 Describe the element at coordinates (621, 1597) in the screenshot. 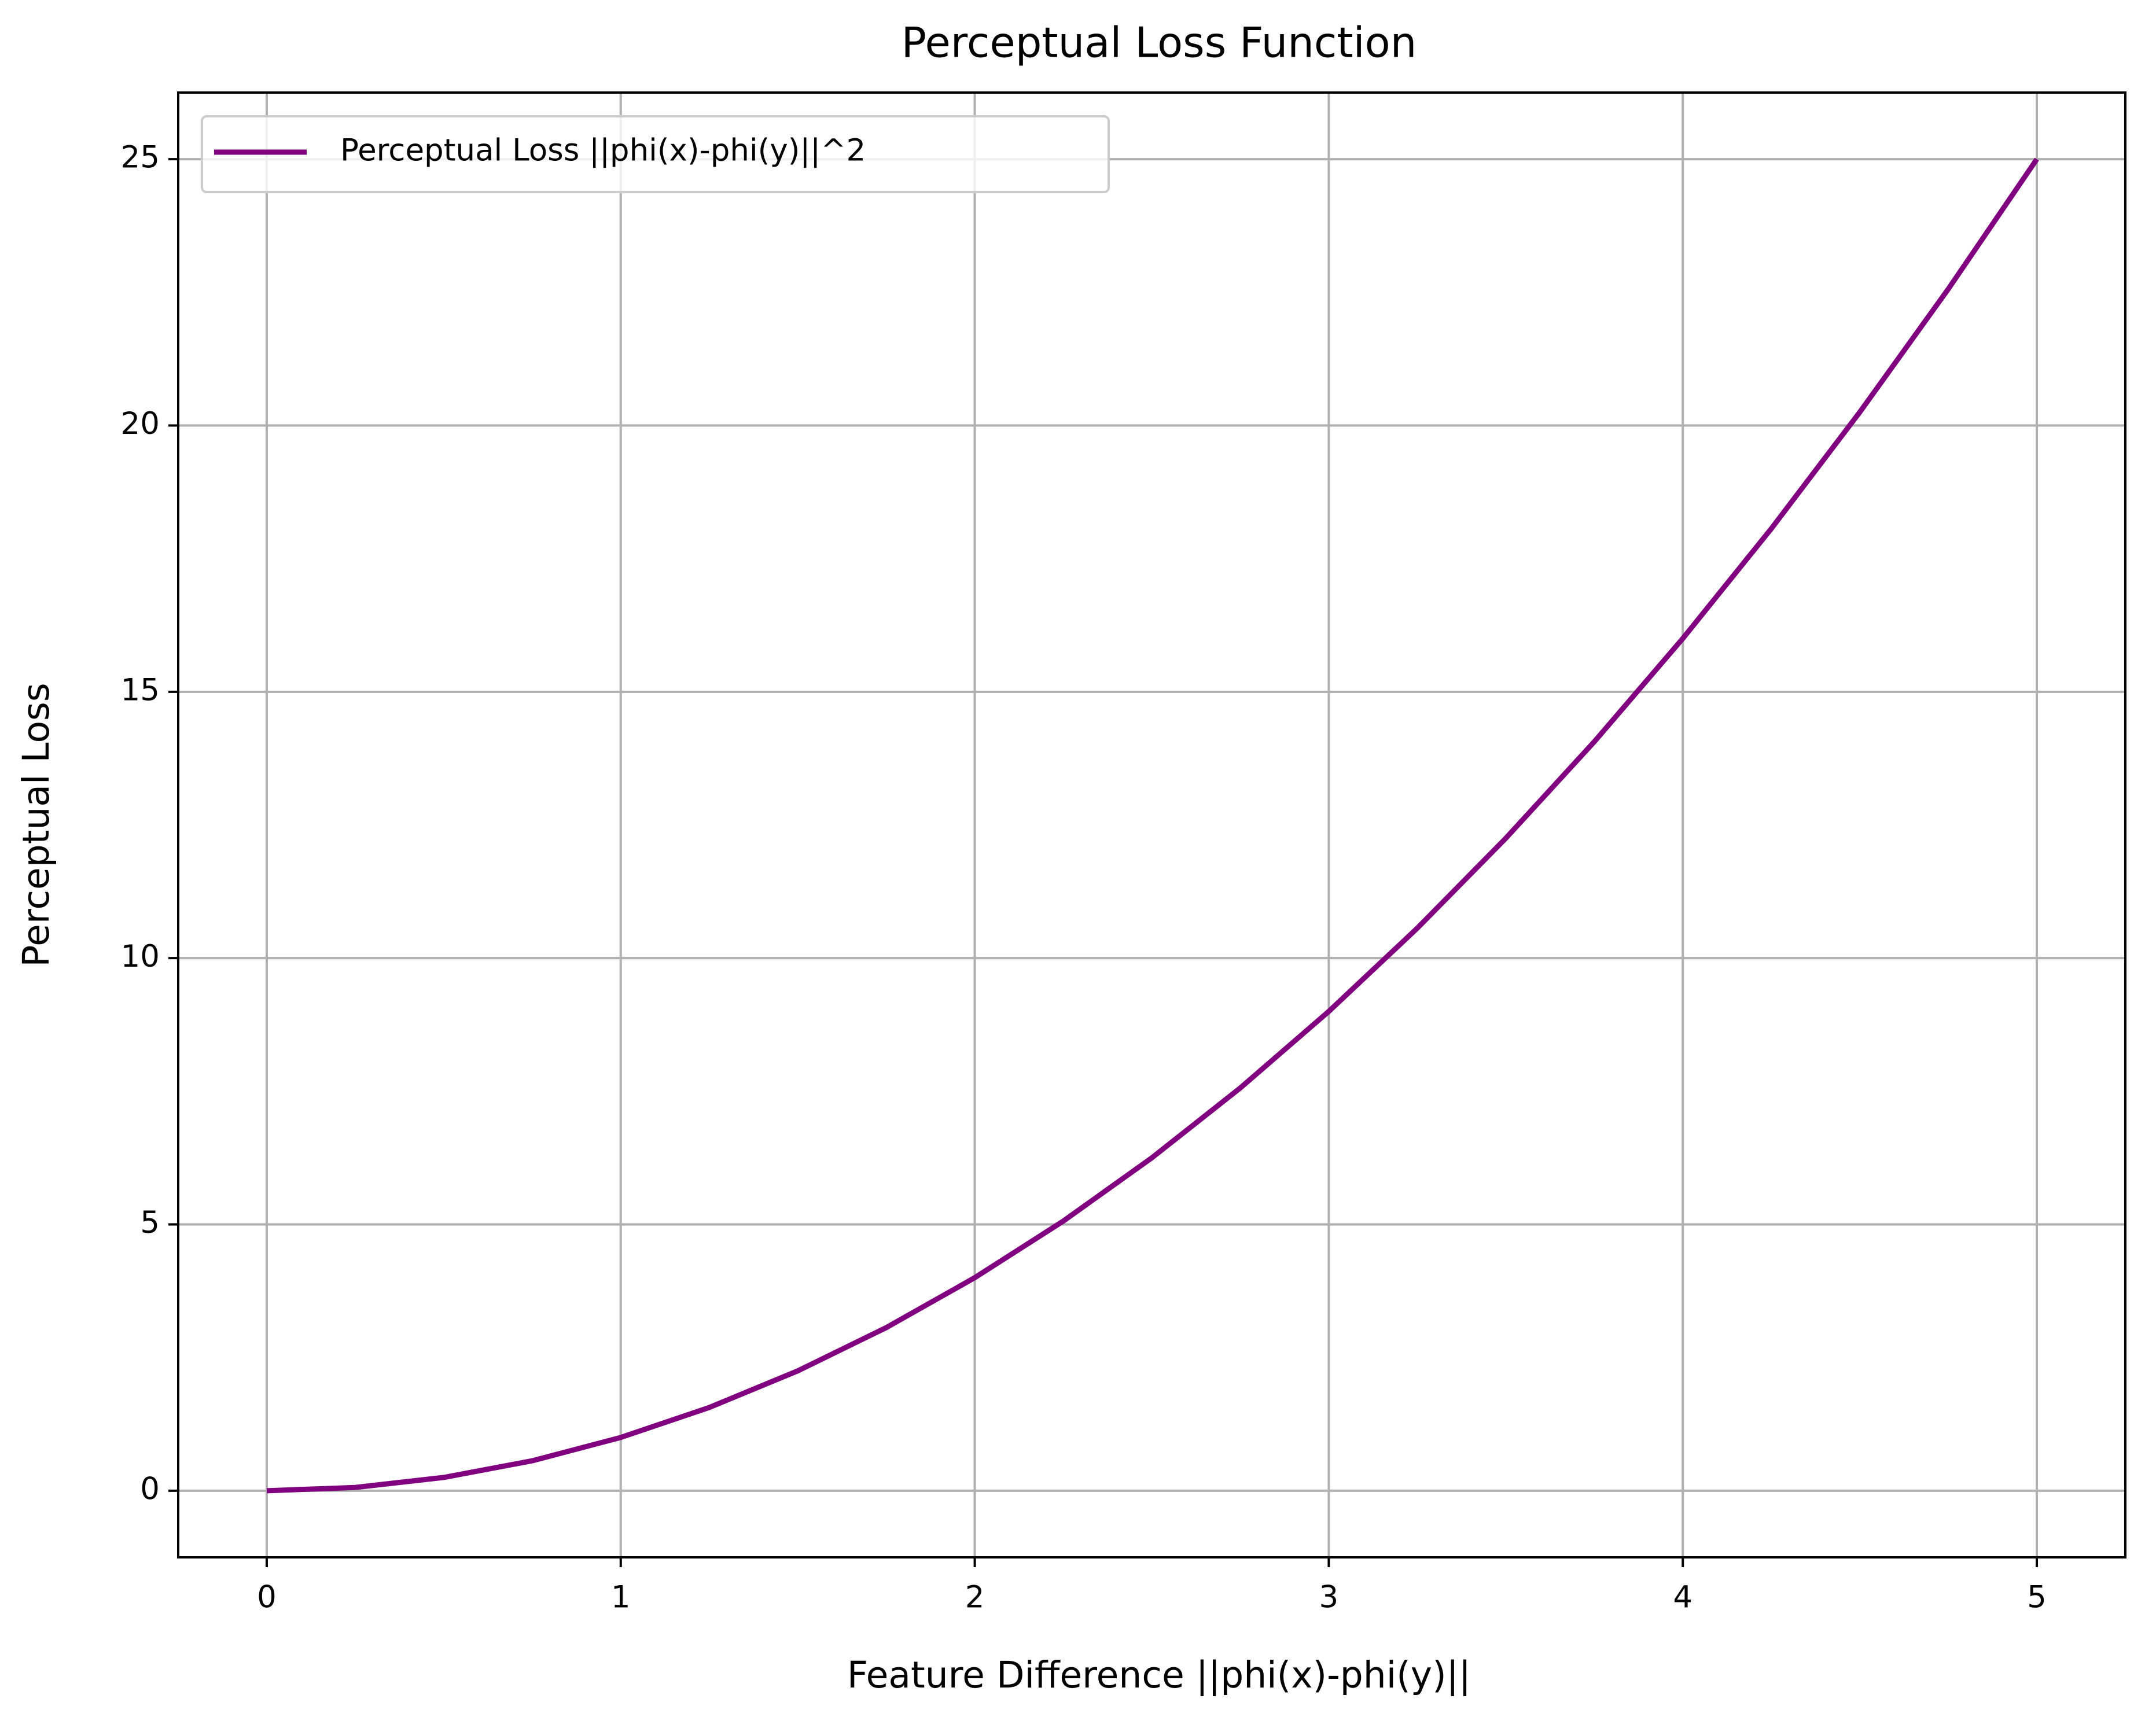

I see `x-tick-label: 1` at that location.